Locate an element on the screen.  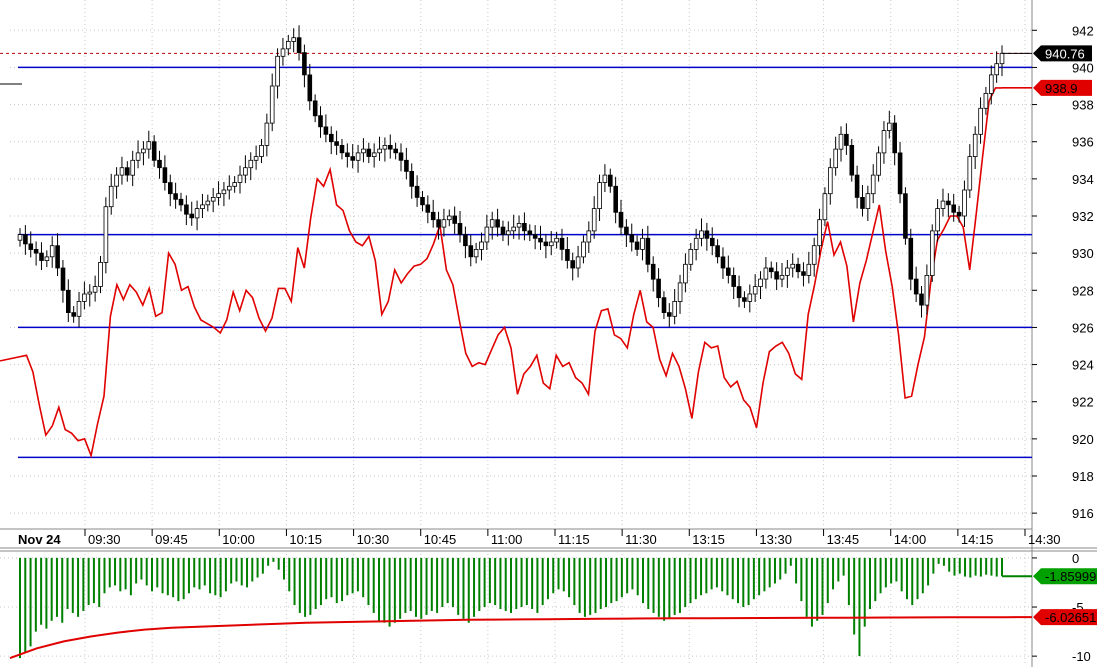
signal-line-path is located at coordinates (521, 638).